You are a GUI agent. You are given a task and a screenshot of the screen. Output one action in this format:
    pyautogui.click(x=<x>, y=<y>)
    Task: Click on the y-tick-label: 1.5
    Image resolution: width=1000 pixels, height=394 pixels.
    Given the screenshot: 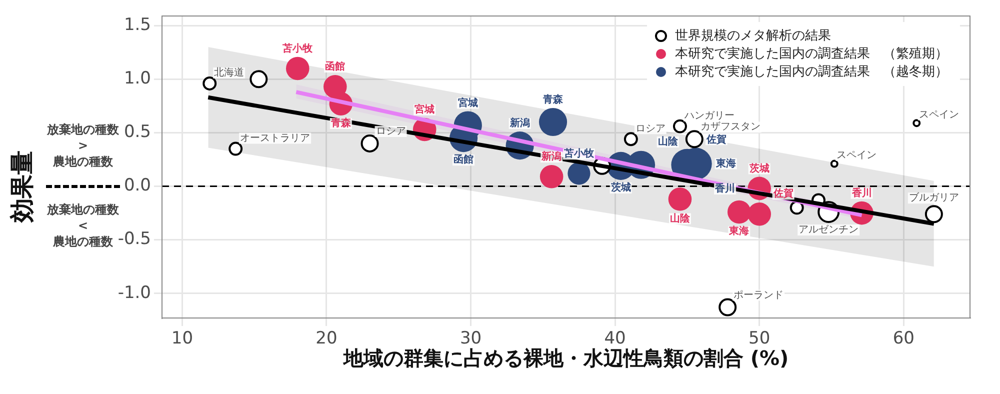 What is the action you would take?
    pyautogui.click(x=137, y=25)
    